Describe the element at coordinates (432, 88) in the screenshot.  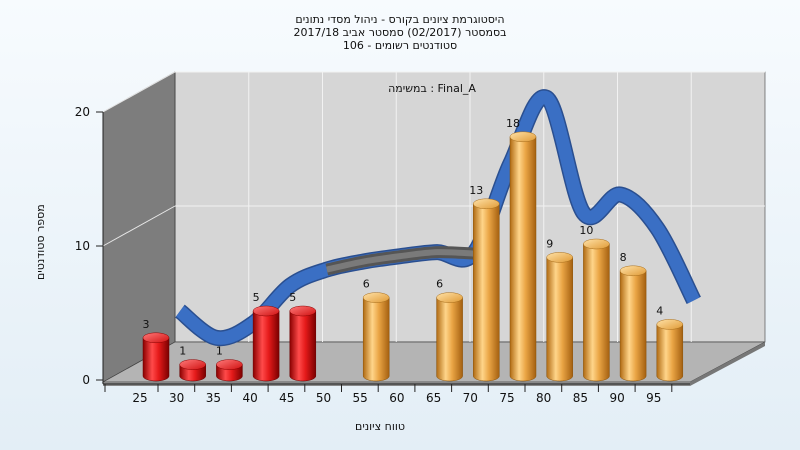
I see `chart-annotation: במשימה : Final_A` at that location.